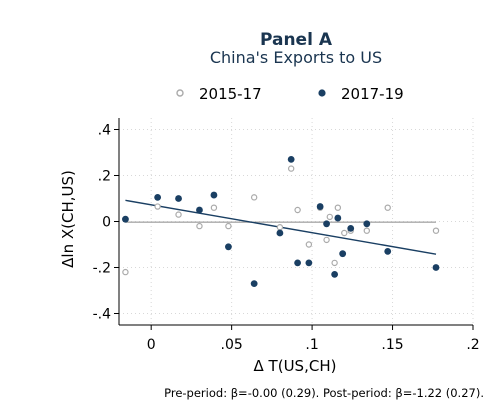 The height and width of the screenshot is (420, 503). Describe the element at coordinates (472, 345) in the screenshot. I see `x-tick-label: .2` at that location.